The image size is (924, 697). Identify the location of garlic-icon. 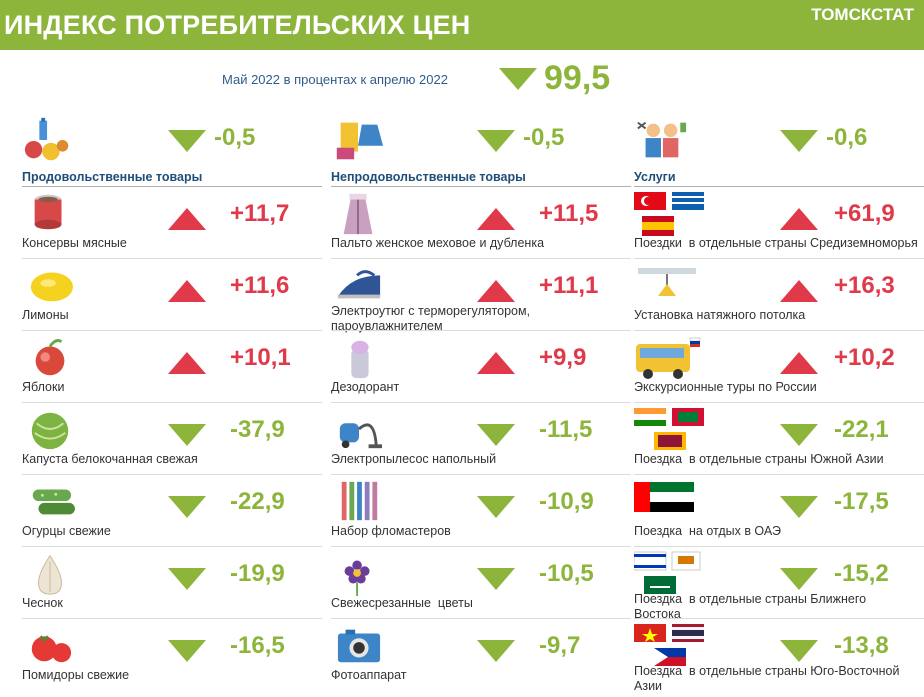
(50, 573).